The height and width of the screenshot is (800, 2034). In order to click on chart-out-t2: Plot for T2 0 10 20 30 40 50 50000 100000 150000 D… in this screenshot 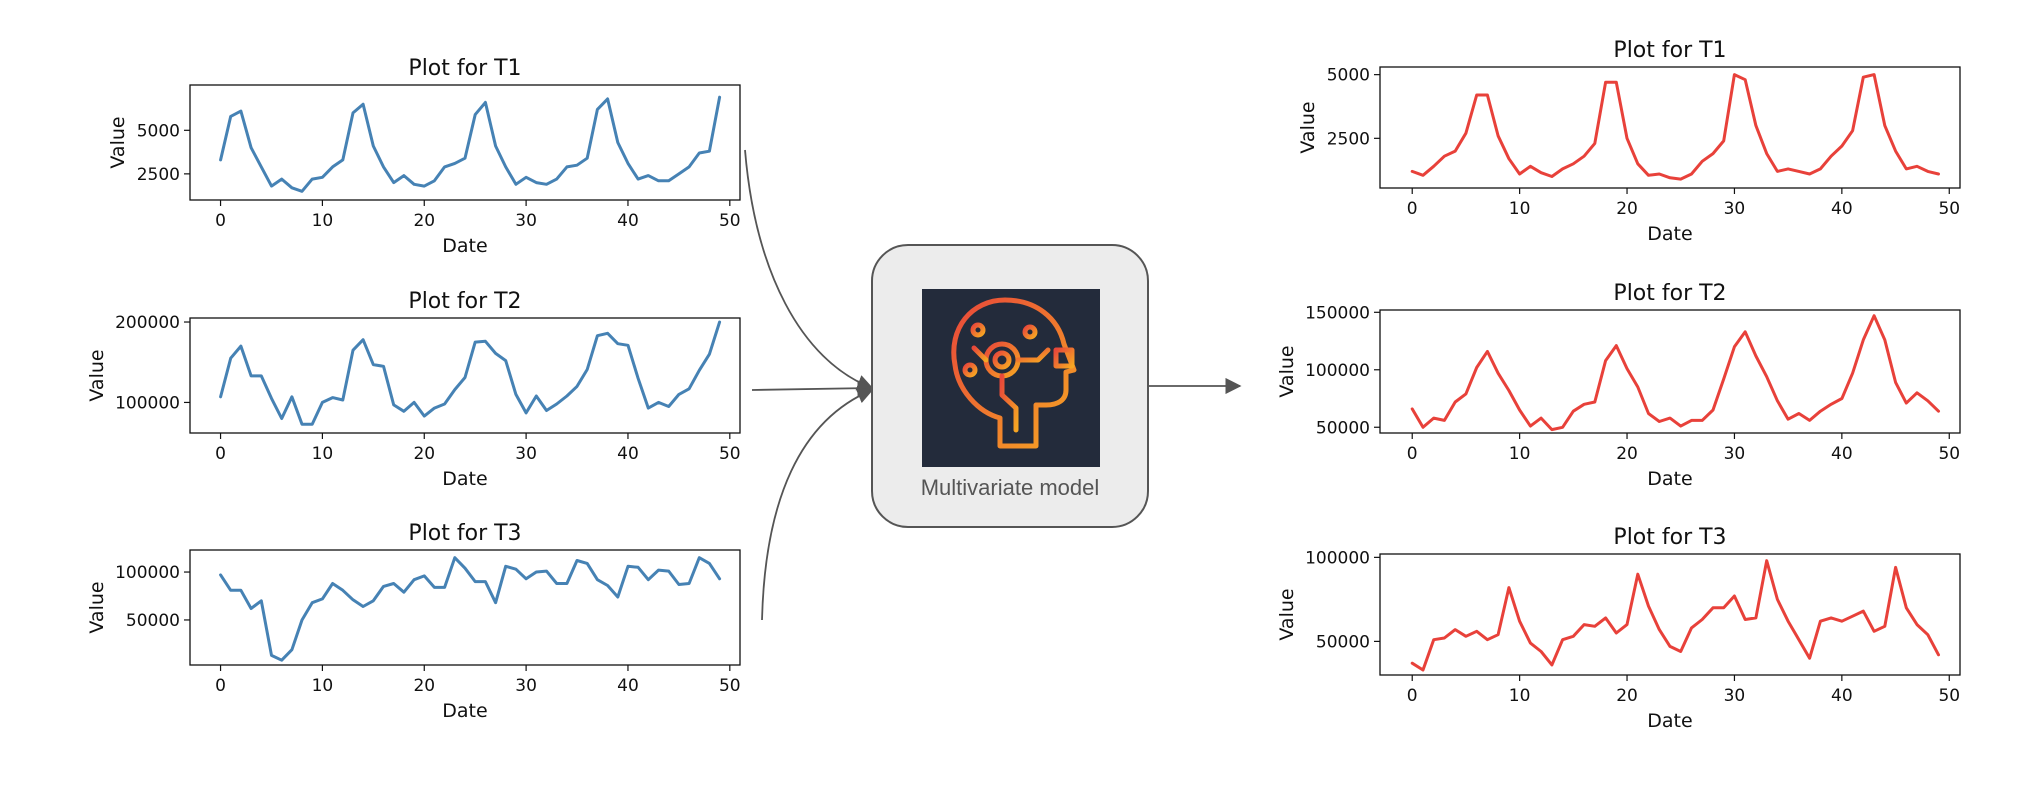, I will do `click(1618, 385)`.